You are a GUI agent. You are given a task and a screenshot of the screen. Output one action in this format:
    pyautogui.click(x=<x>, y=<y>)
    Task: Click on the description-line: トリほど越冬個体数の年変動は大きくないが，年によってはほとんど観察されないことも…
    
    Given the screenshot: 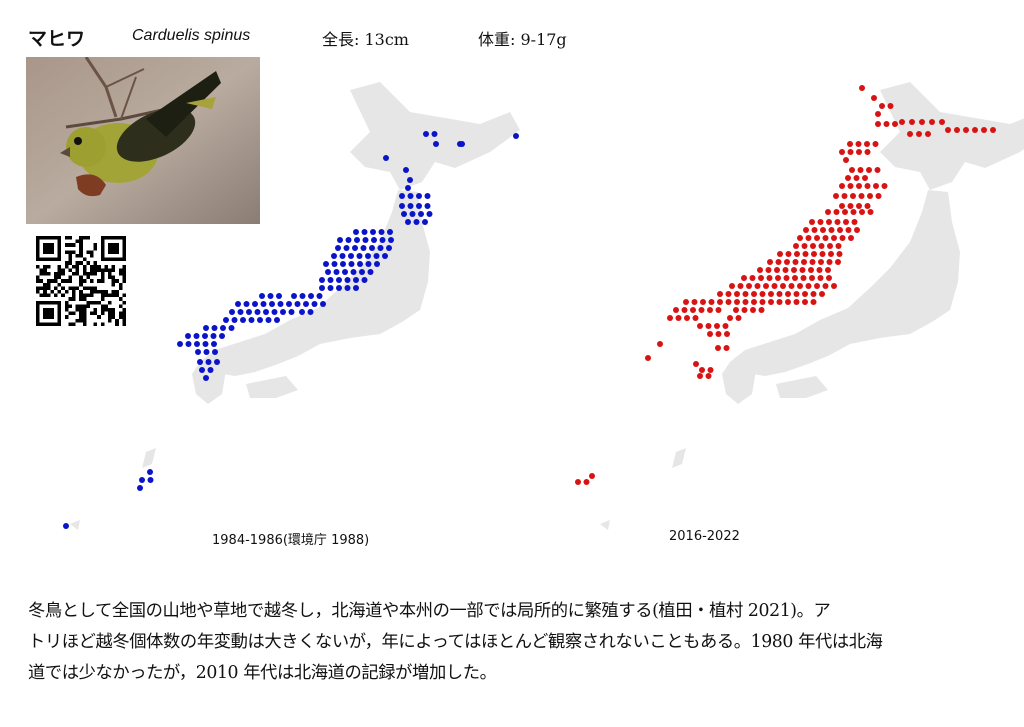 What is the action you would take?
    pyautogui.click(x=455, y=642)
    